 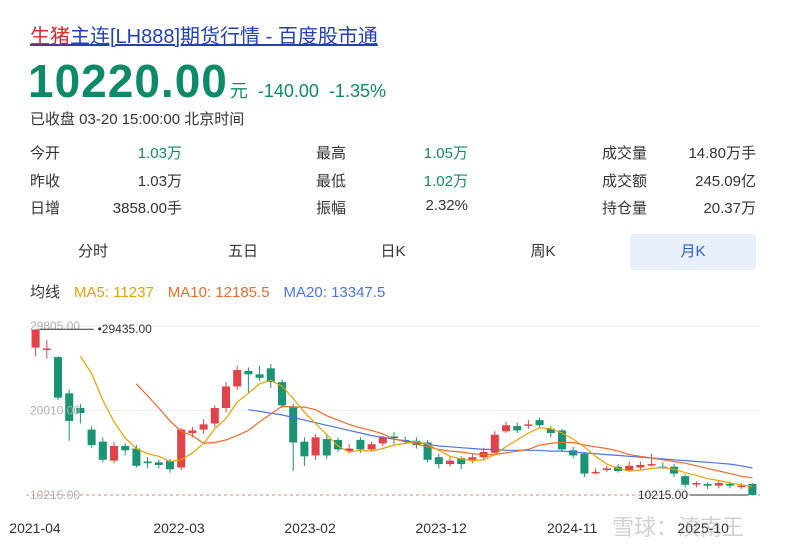 I want to click on tab-daily-k: 日K, so click(x=393, y=251).